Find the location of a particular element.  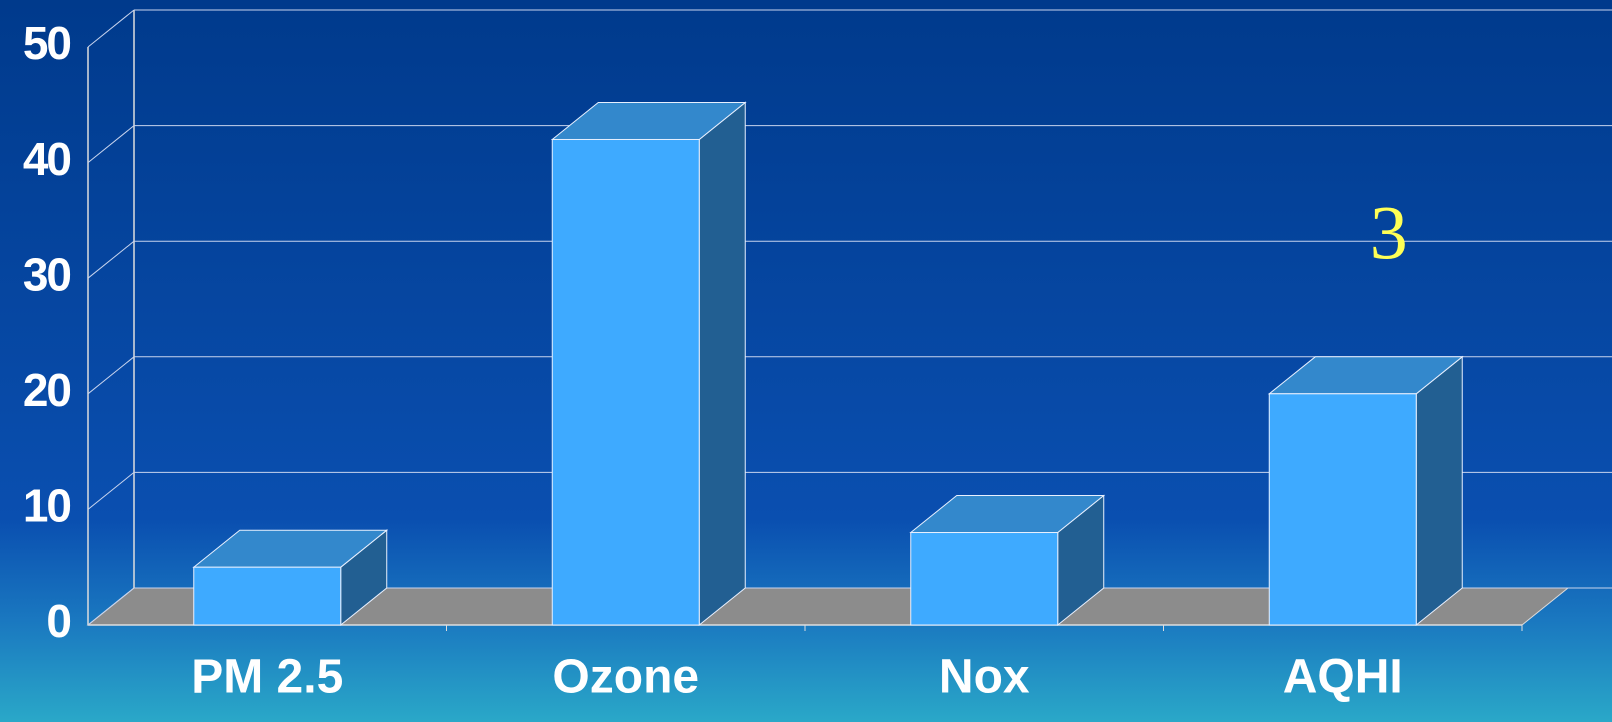

annotation: 3 is located at coordinates (1389, 234).